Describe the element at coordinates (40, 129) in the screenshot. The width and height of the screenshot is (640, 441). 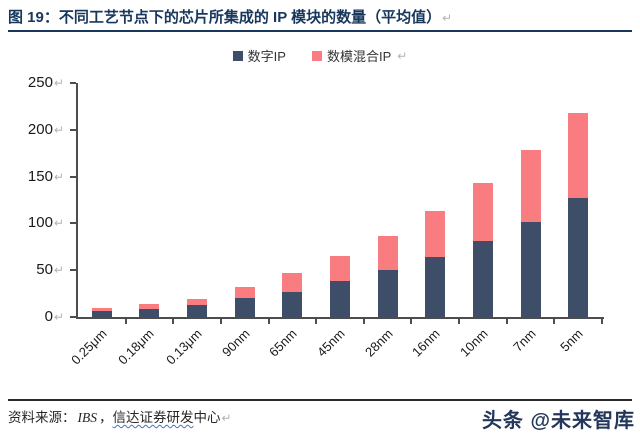
I see `y-tick-value: 200` at that location.